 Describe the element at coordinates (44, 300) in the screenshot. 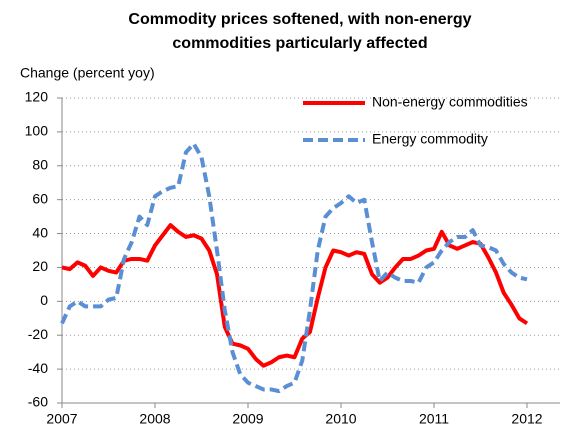

I see `y-tick-label: 0` at that location.